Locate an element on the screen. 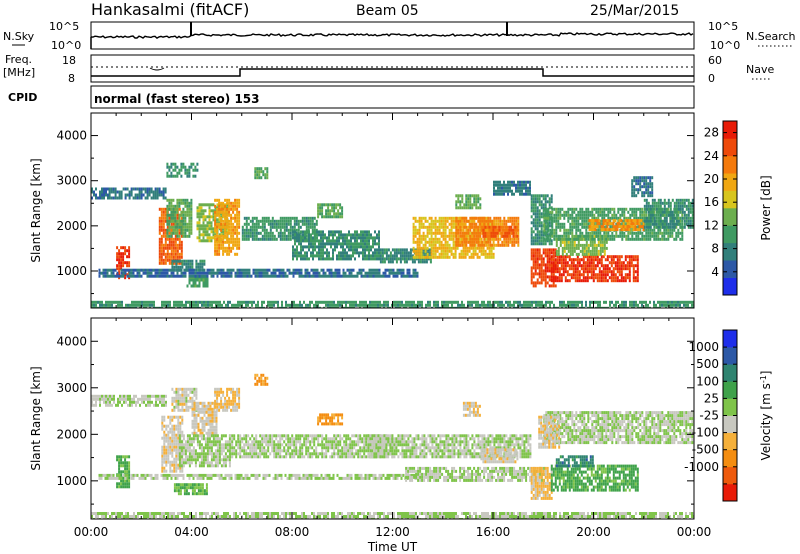 Image resolution: width=800 pixels, height=554 pixels. power-ylabel: Slant Range [km] is located at coordinates (36, 210).